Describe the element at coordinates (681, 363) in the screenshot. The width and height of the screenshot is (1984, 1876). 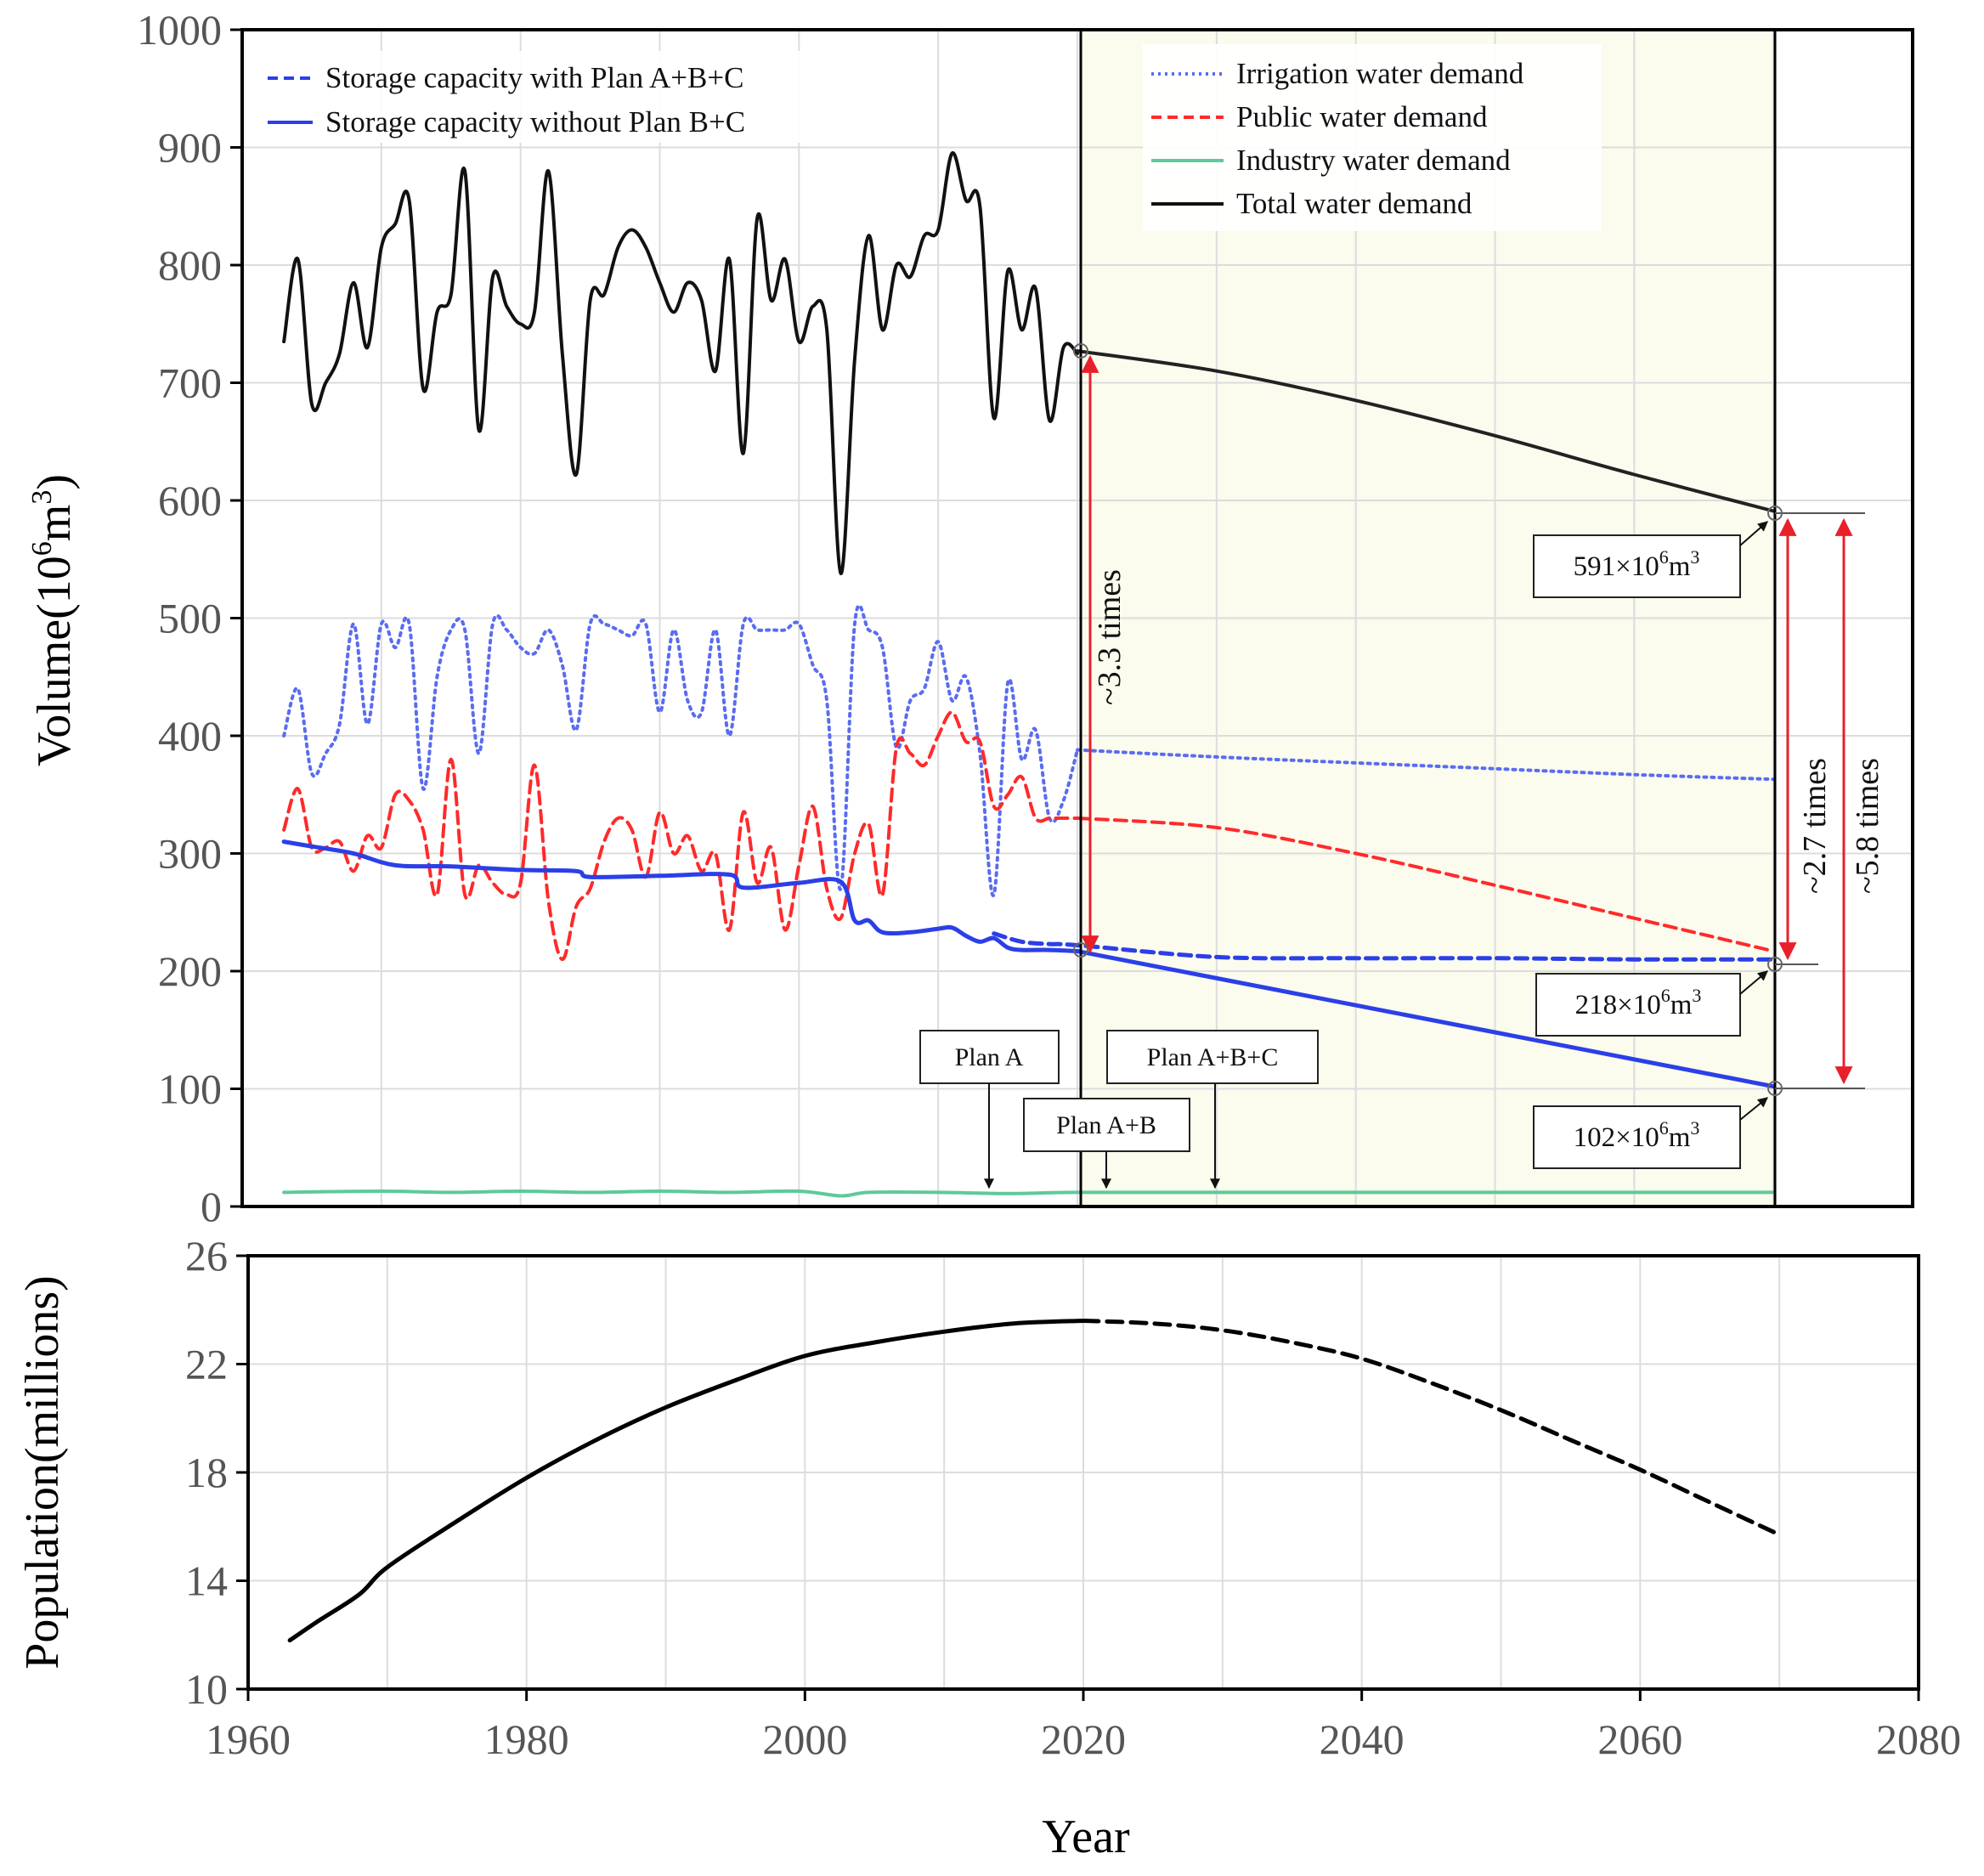
I see `series-total-water-demand` at that location.